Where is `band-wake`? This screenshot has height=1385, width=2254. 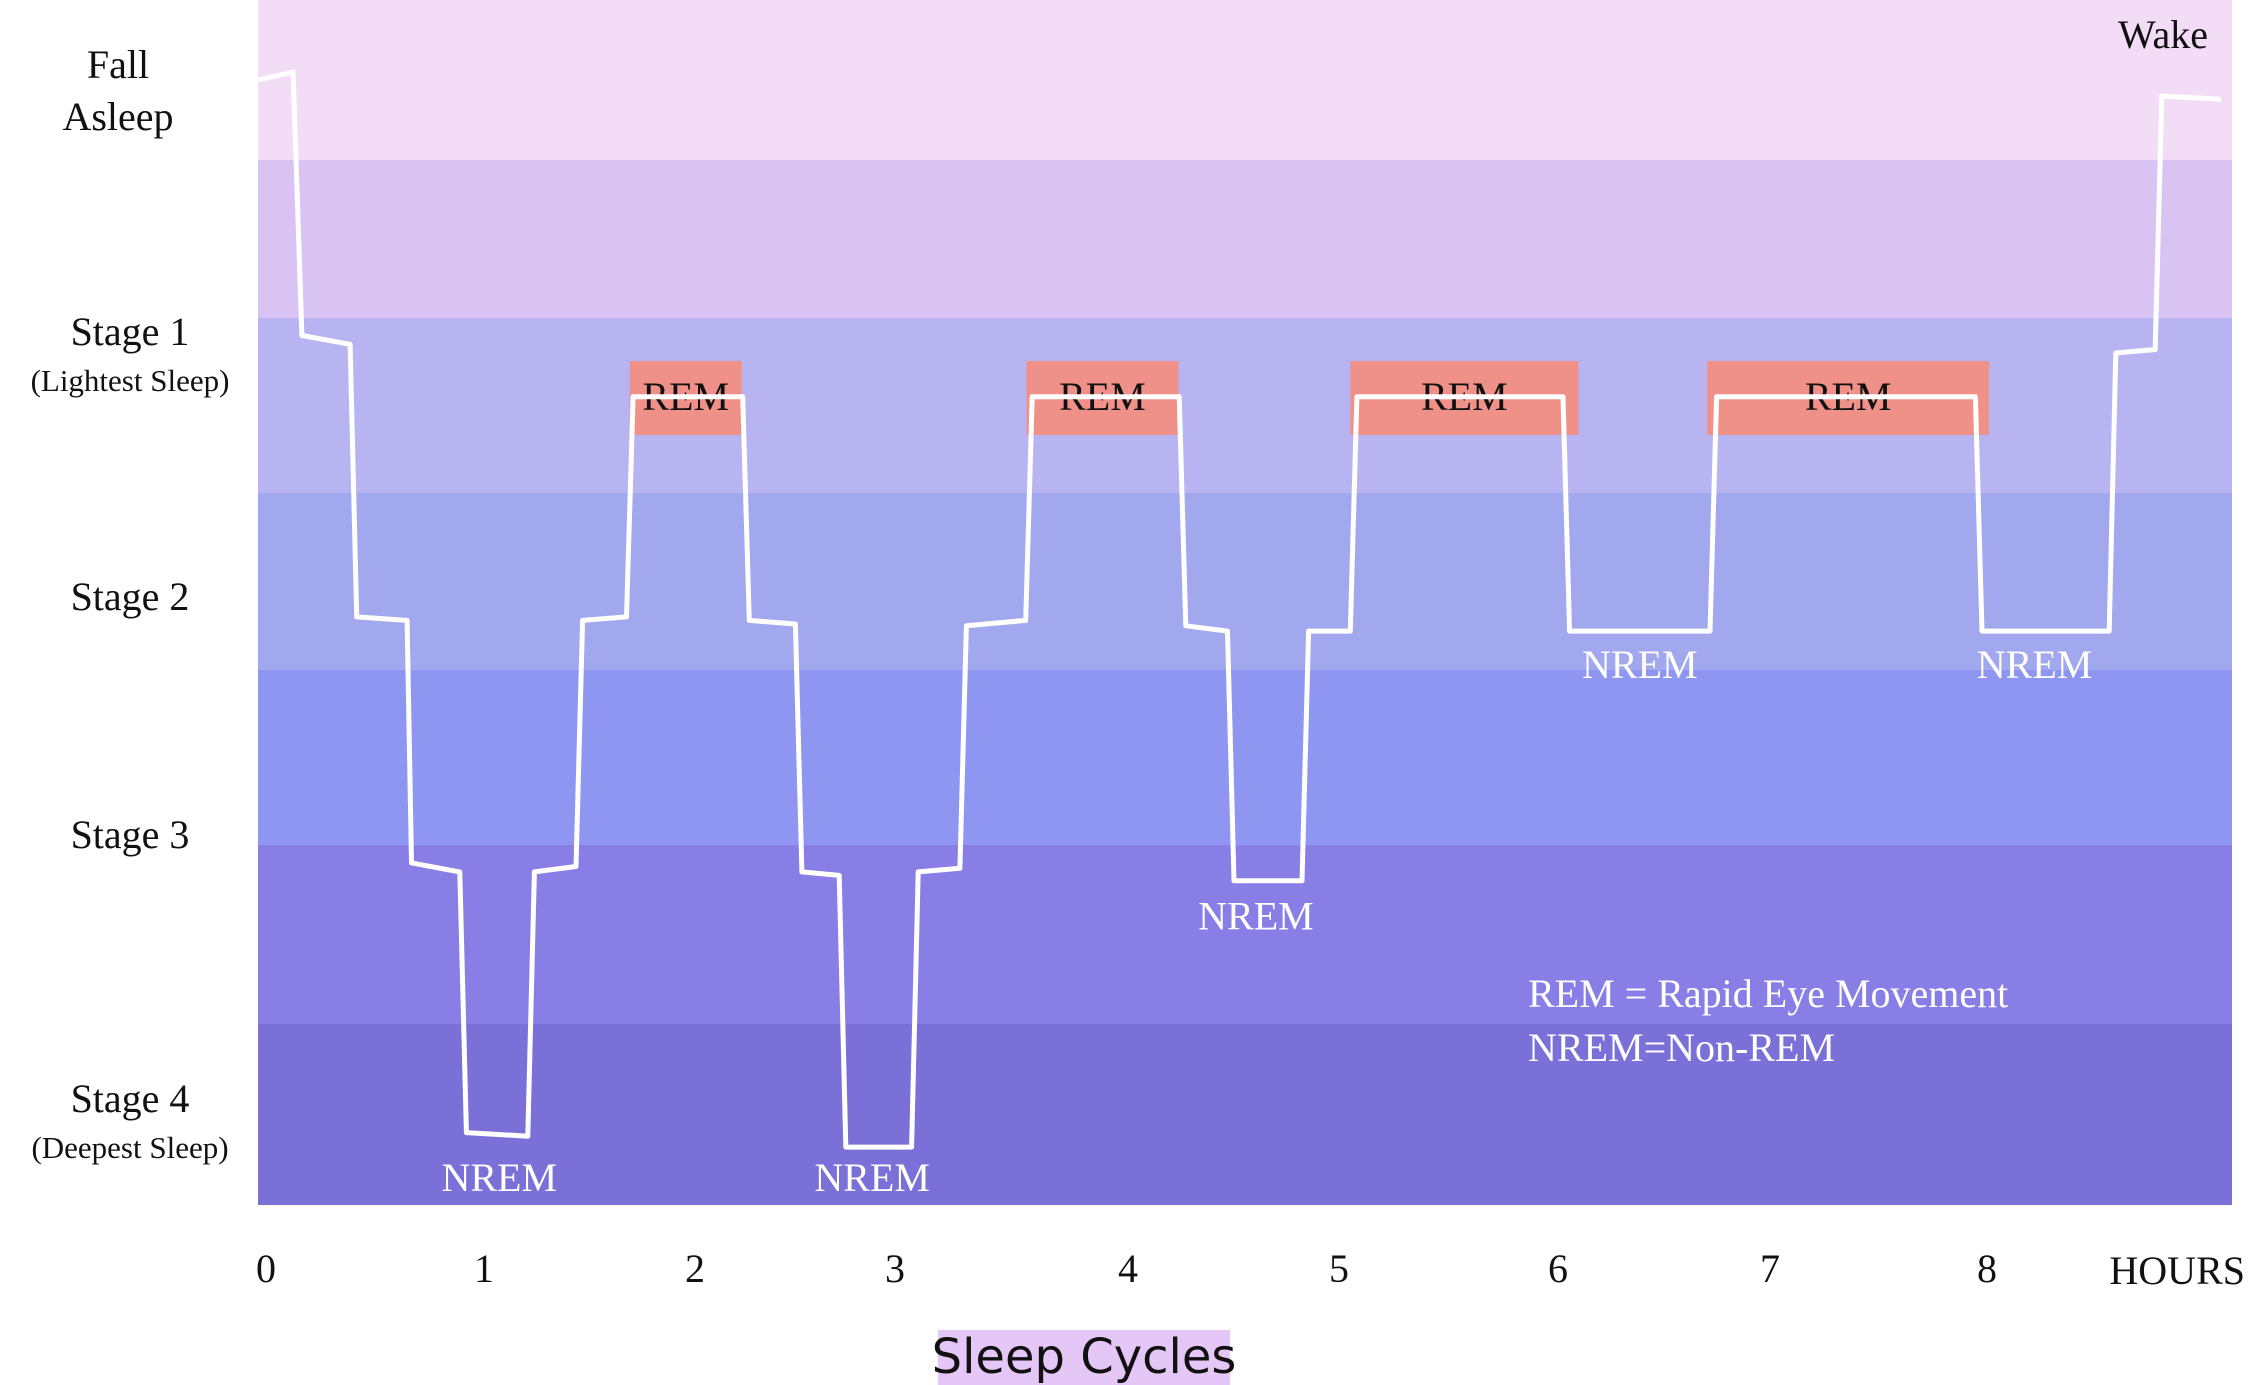
band-wake is located at coordinates (1245, 80).